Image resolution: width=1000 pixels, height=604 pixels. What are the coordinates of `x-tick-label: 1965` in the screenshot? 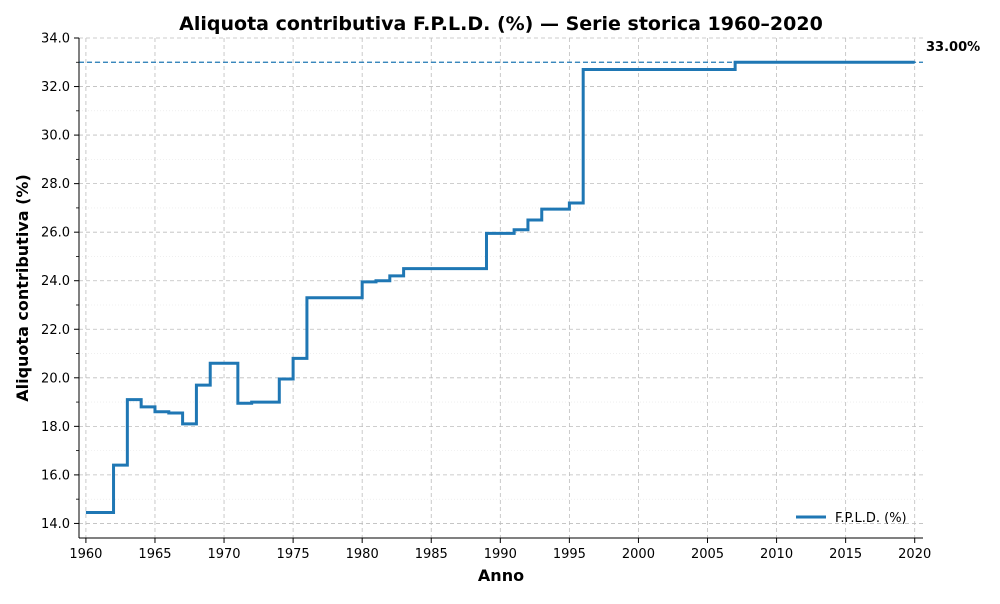 It's located at (154, 554).